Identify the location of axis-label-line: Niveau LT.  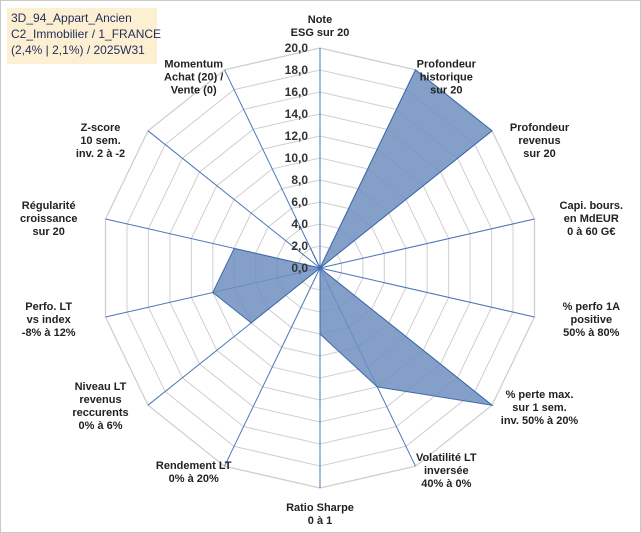
(101, 387).